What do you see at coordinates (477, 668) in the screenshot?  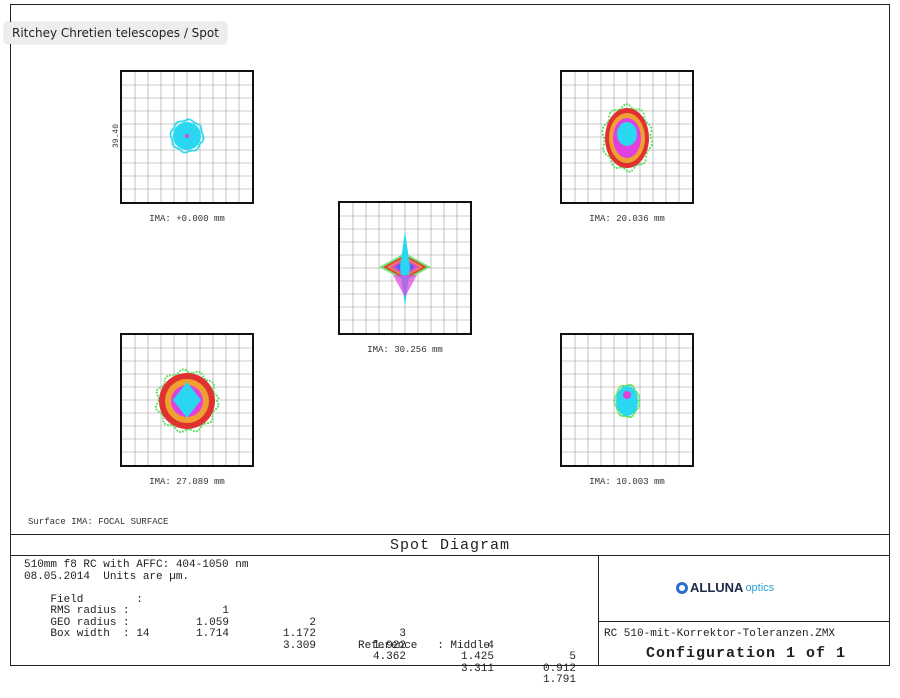 I see `geo-value: 3.311` at bounding box center [477, 668].